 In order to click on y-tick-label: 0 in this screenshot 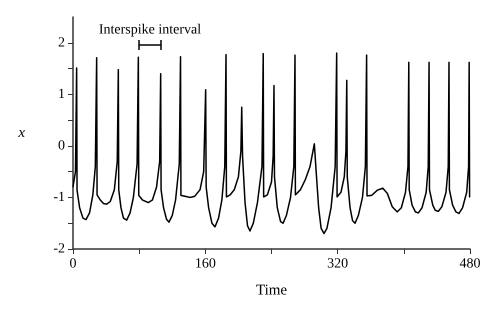, I will do `click(61, 146)`.